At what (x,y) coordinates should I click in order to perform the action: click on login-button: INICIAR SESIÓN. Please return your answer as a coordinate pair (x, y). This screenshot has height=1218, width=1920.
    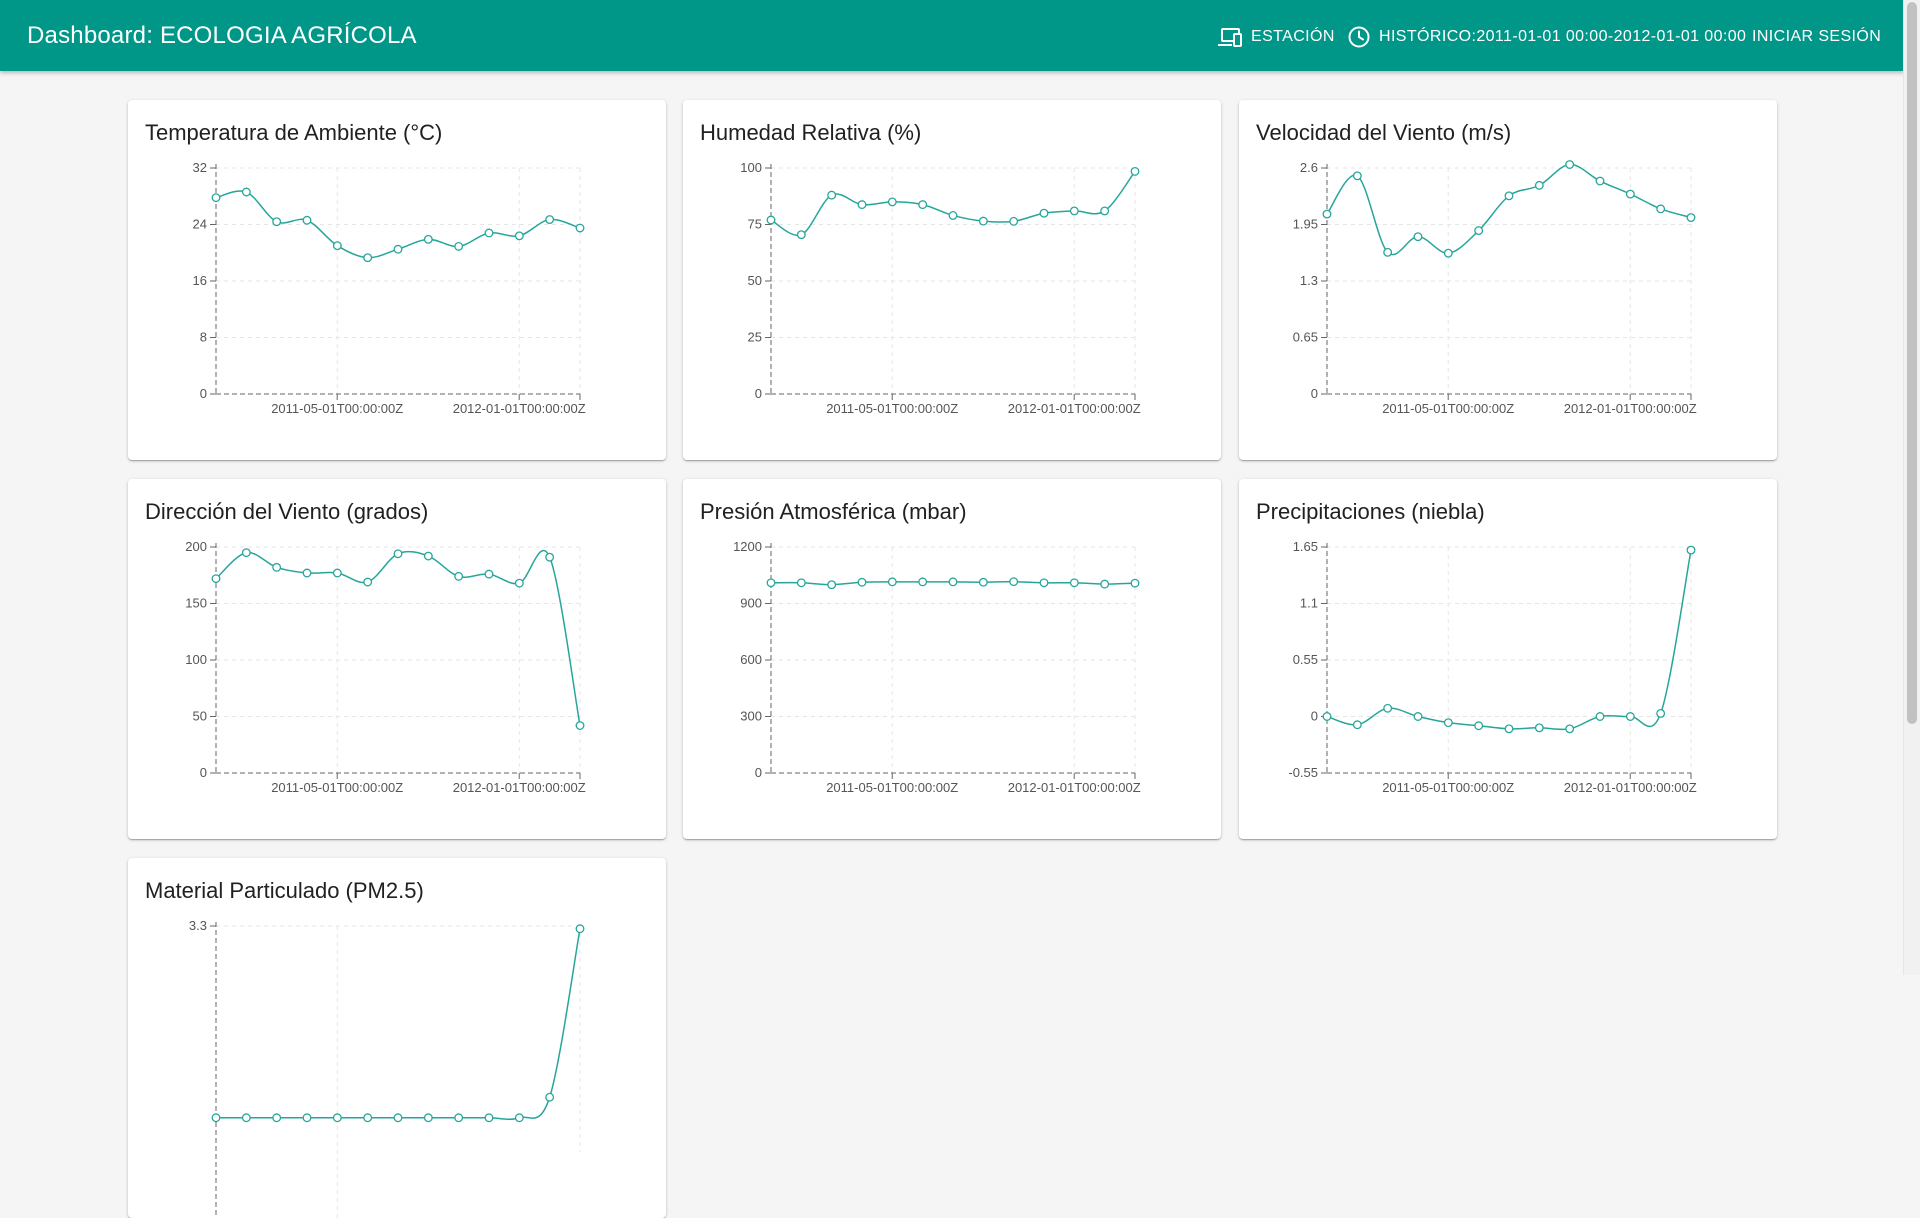
    Looking at the image, I should click on (1816, 37).